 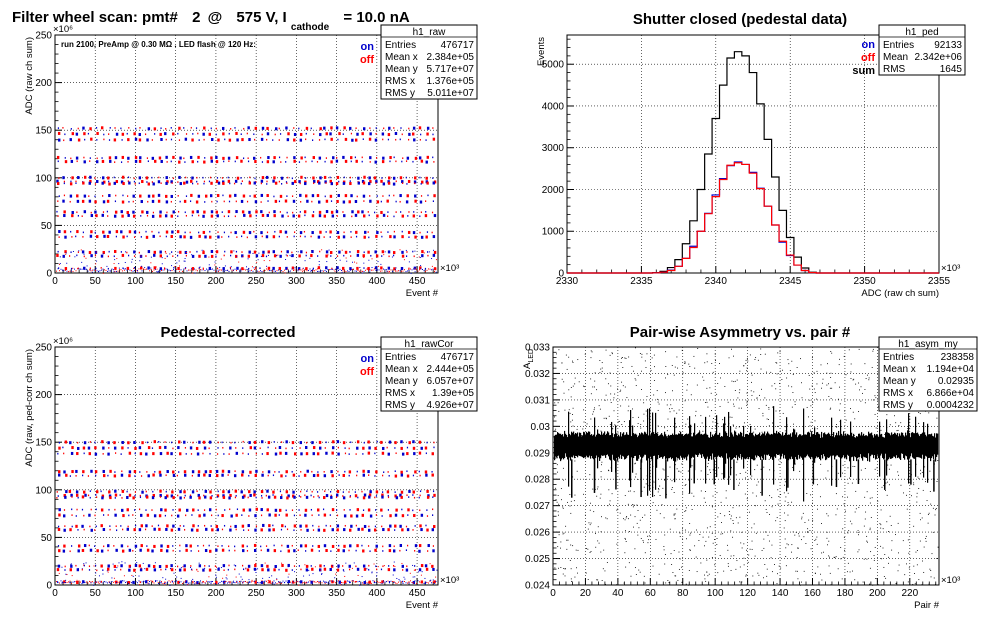 I want to click on stats-value: 1.376e+05, so click(x=450, y=81).